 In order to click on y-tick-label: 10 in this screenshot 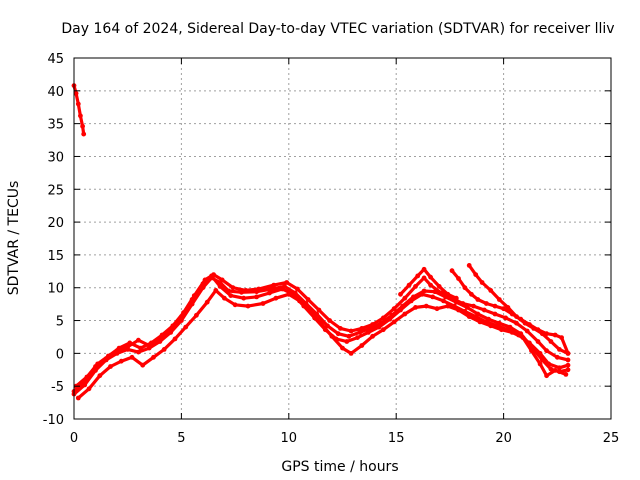, I will do `click(55, 289)`.